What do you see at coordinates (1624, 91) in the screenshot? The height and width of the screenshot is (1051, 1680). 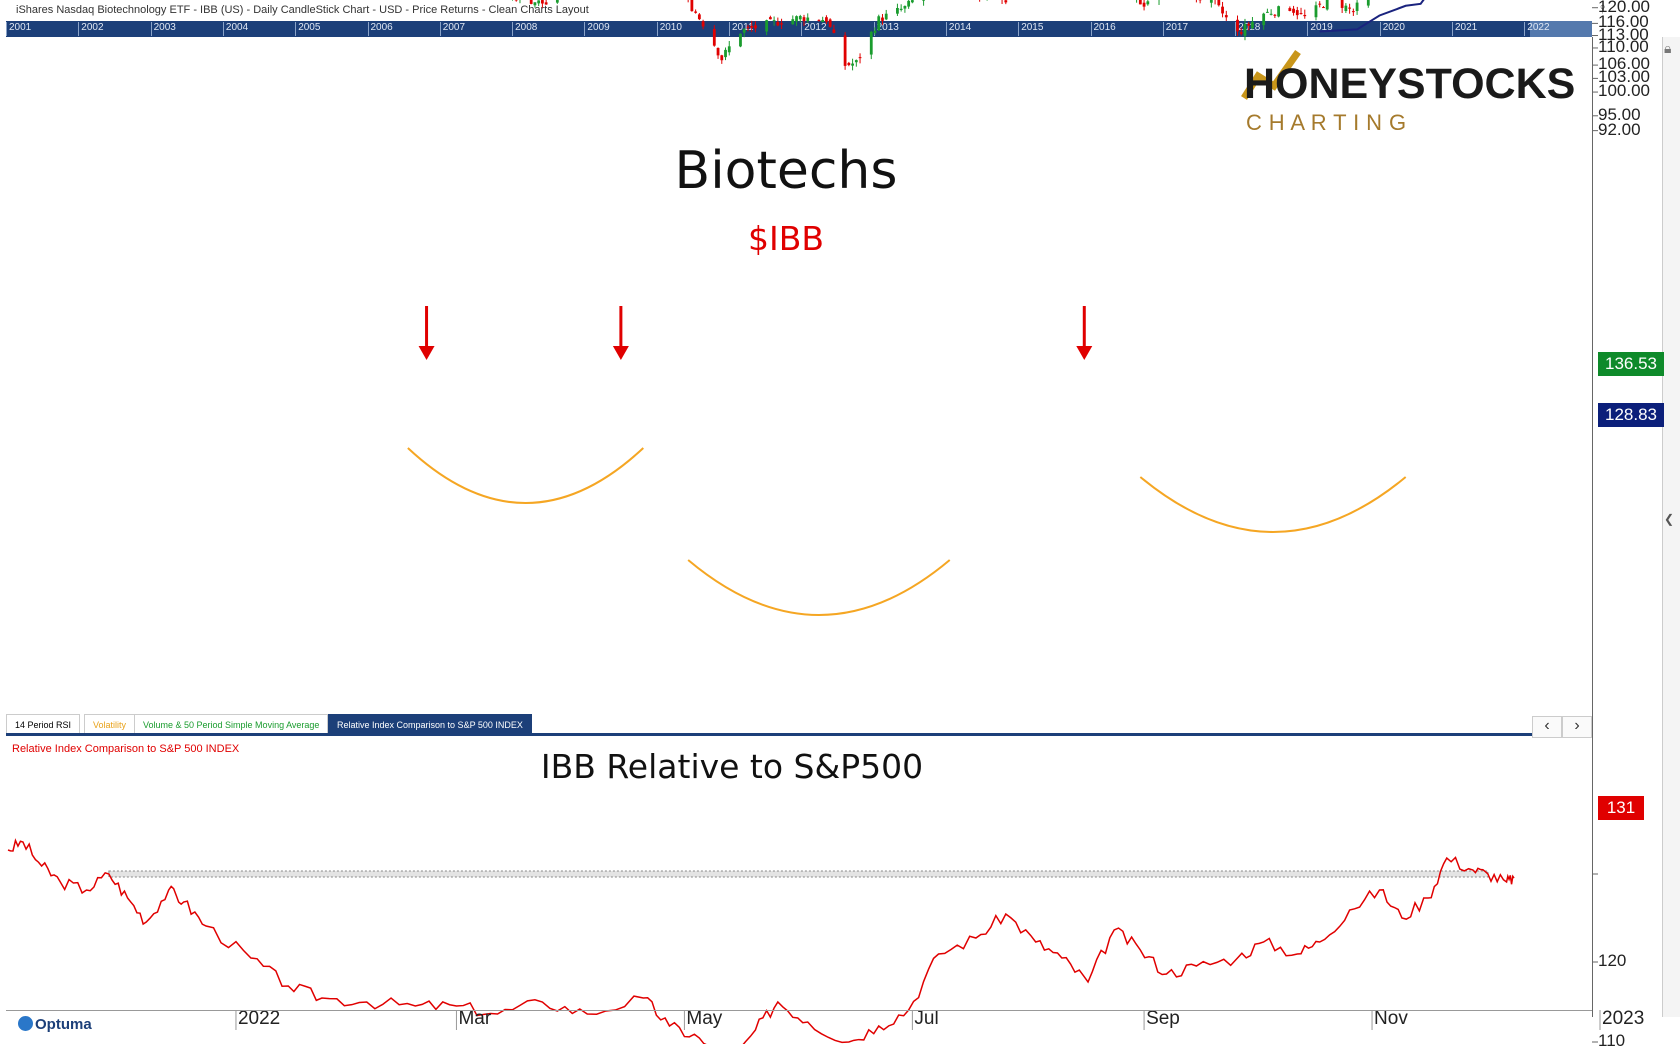 I see `price-axis-label: 100.00` at bounding box center [1624, 91].